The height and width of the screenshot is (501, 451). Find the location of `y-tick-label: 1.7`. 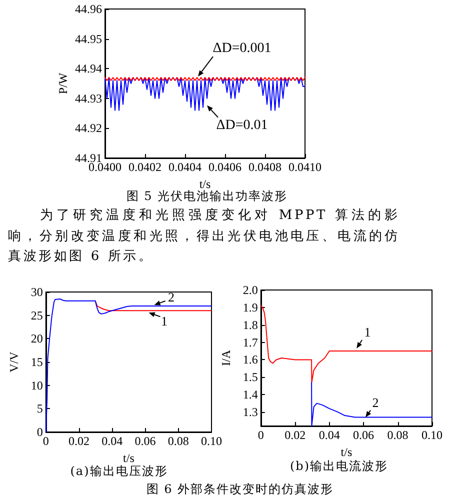

y-tick-label: 1.7 is located at coordinates (250, 342).